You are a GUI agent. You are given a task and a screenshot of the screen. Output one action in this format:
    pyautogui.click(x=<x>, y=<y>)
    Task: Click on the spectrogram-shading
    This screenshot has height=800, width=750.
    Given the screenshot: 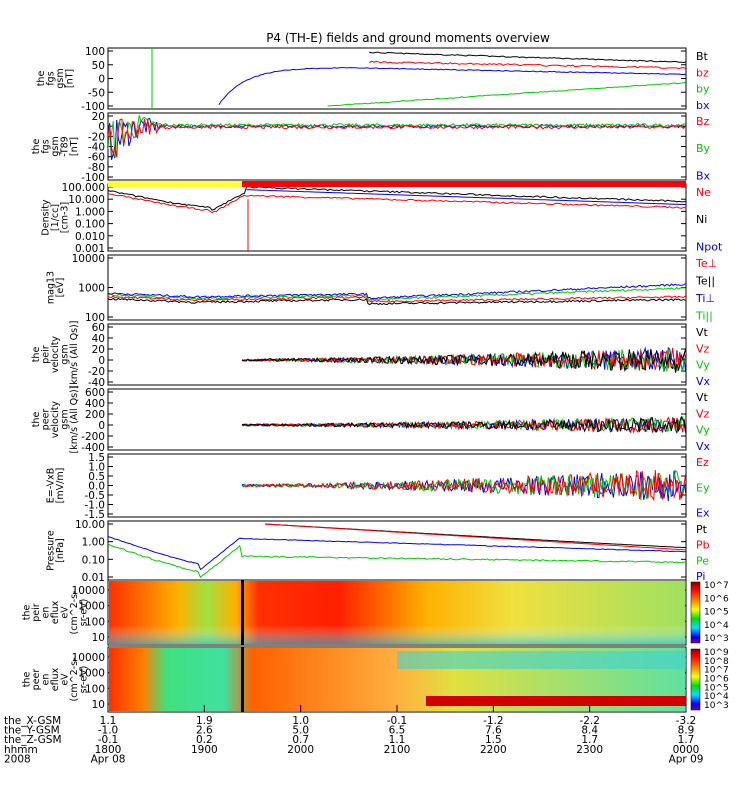 What is the action you would take?
    pyautogui.click(x=397, y=612)
    